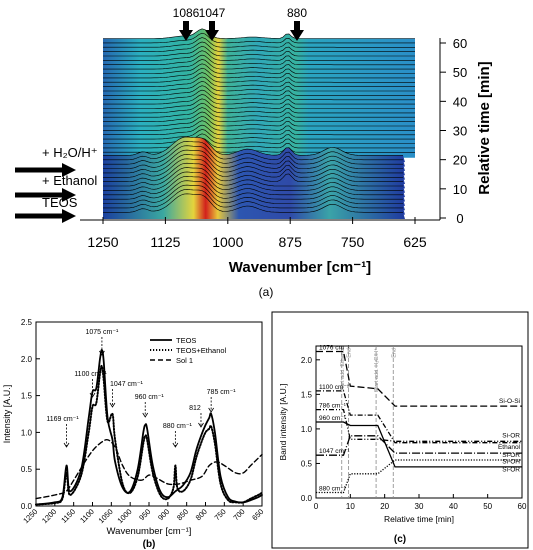  I want to click on x-tick-label-b: 950, so click(144, 514).